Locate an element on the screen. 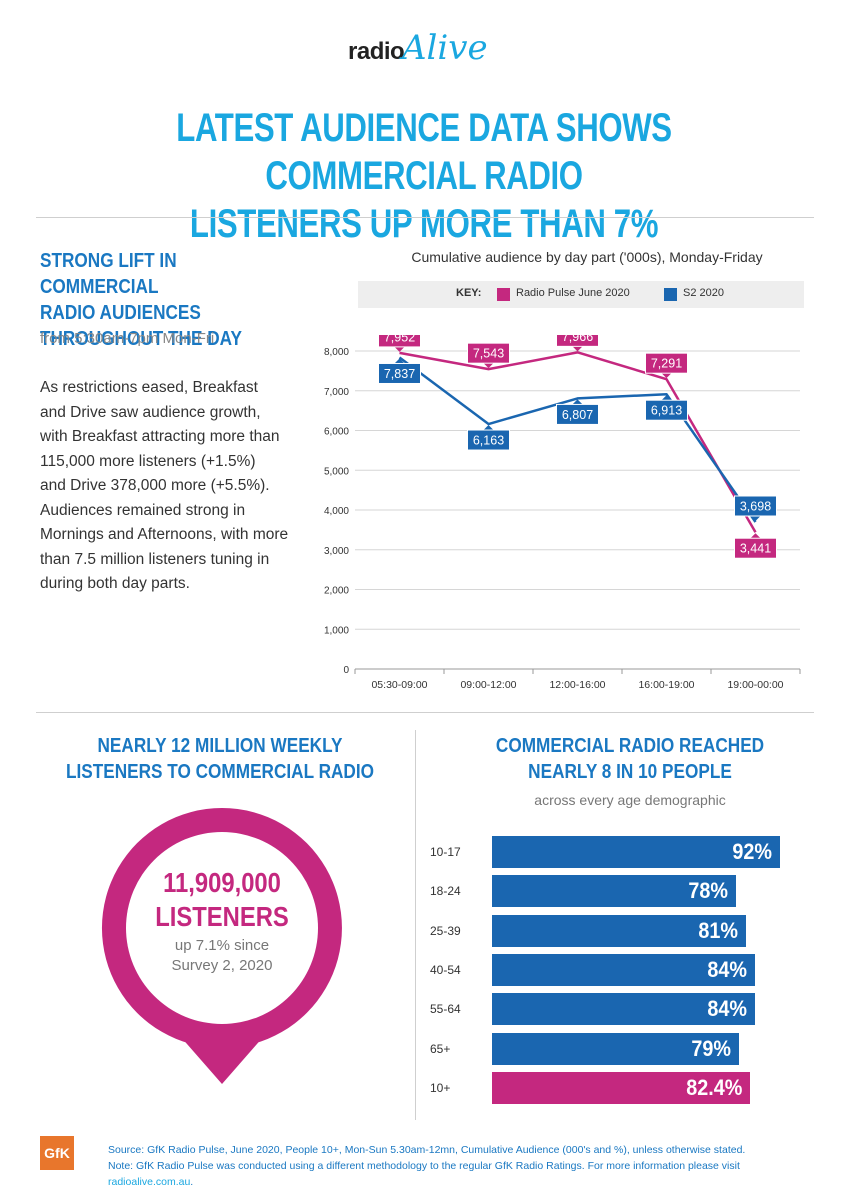  radio-alive-logo: radio Alive is located at coordinates (428, 53).